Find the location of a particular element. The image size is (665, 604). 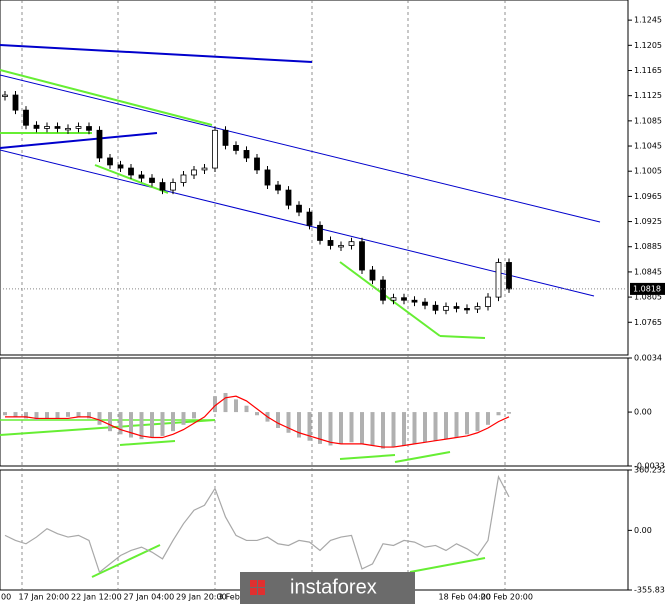

x-tick-label: 3 Feb is located at coordinates (229, 597).